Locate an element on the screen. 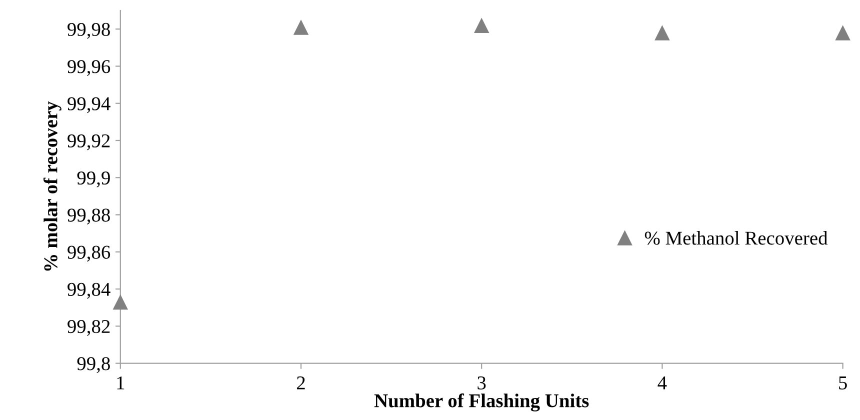 This screenshot has width=860, height=420. y-tick-label: 99,88 is located at coordinates (89, 216).